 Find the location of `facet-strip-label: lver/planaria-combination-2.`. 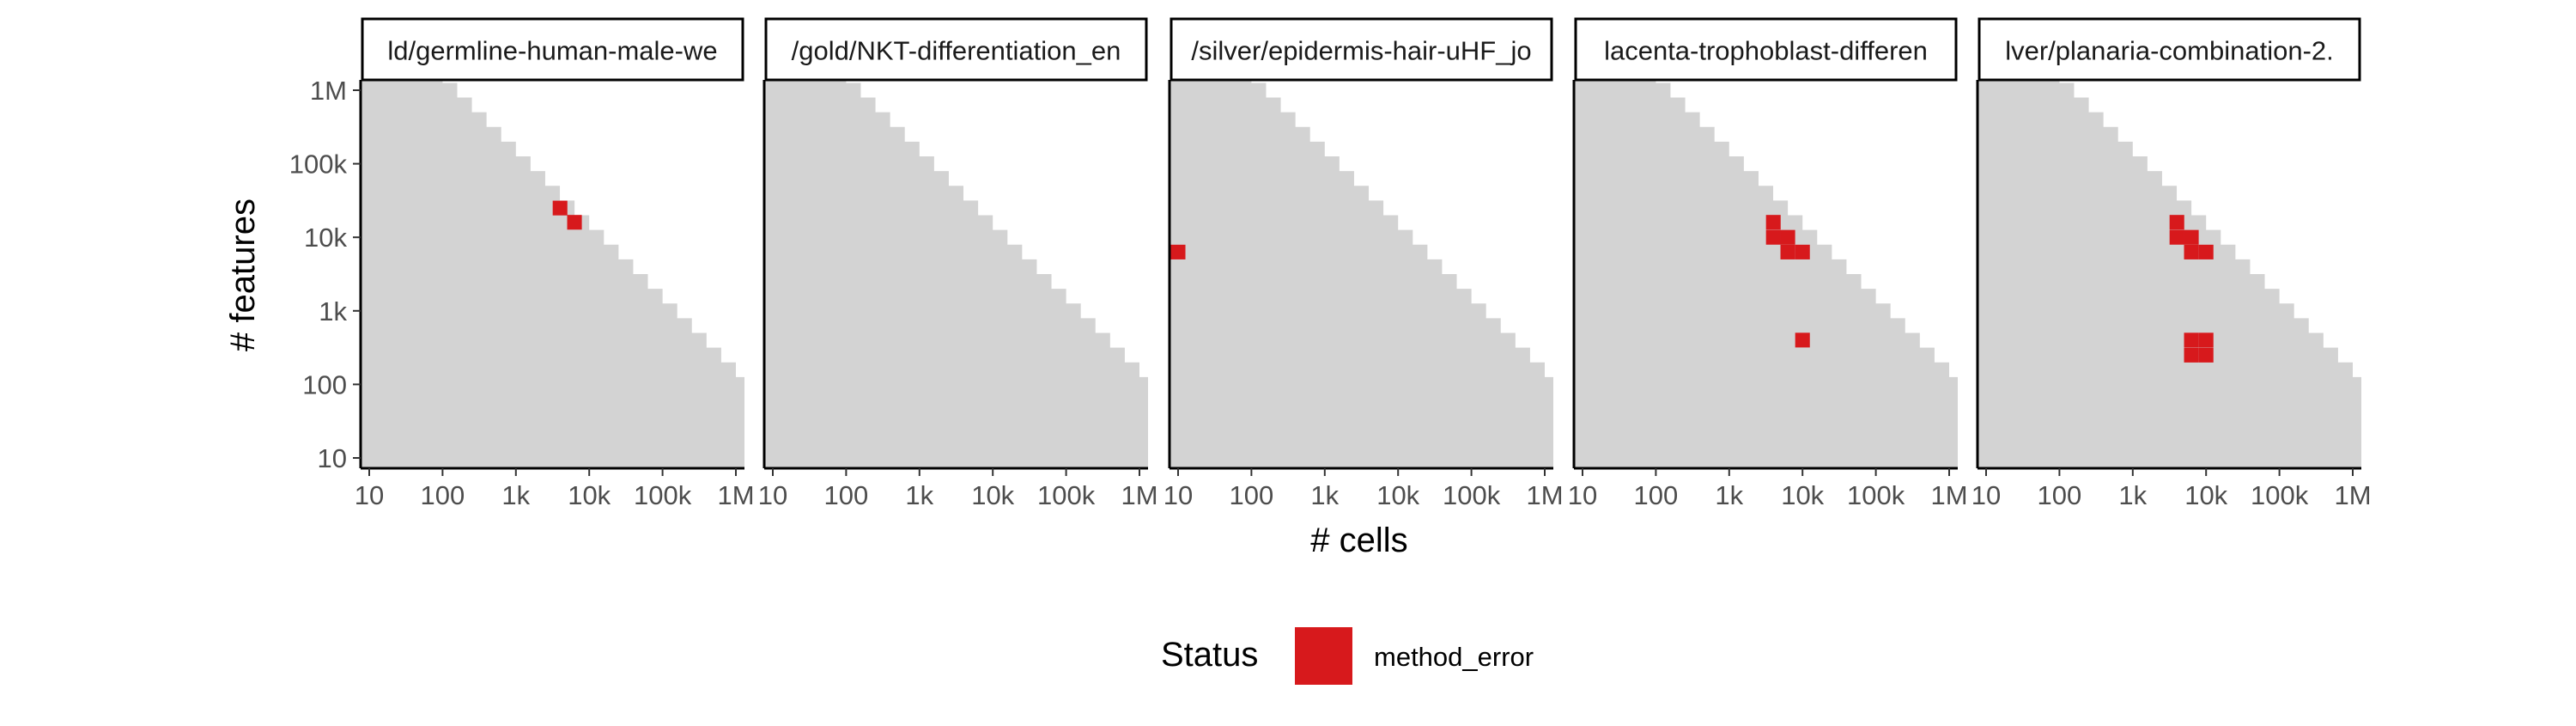

facet-strip-label: lver/planaria-combination-2. is located at coordinates (2170, 51).